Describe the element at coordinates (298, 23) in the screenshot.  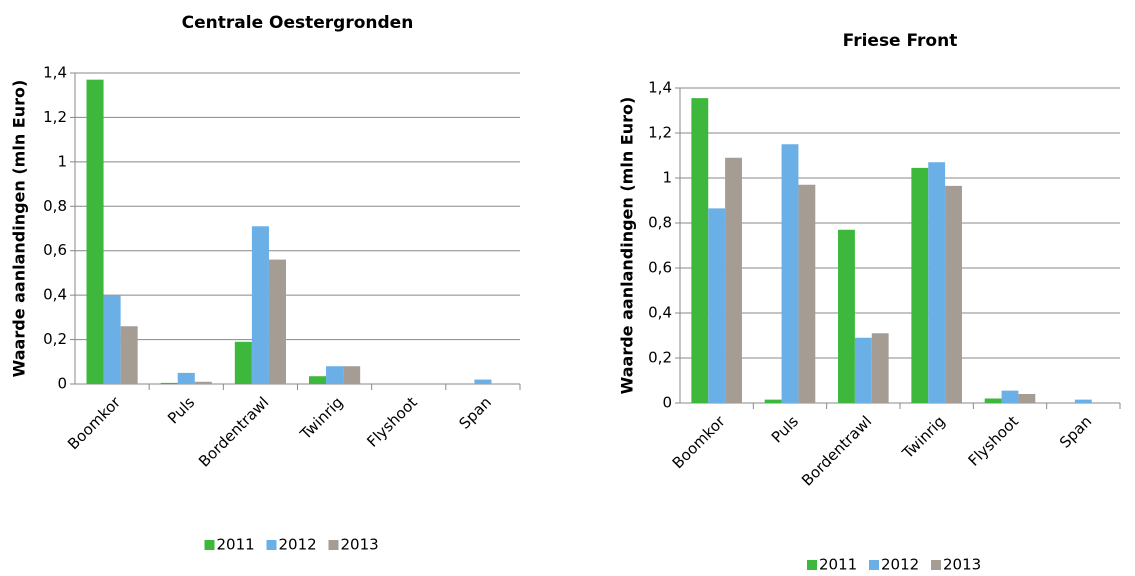
I see `chart-title: Centrale Oestergronden` at that location.